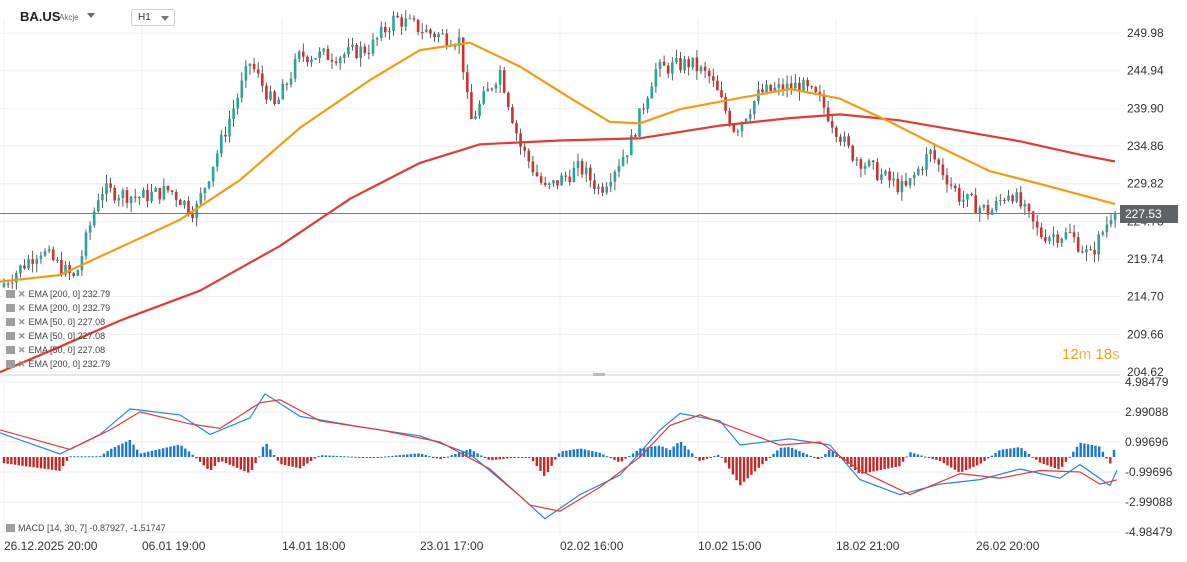 Image resolution: width=1187 pixels, height=562 pixels. Describe the element at coordinates (1145, 33) in the screenshot. I see `price-tick-label: 249.98` at that location.